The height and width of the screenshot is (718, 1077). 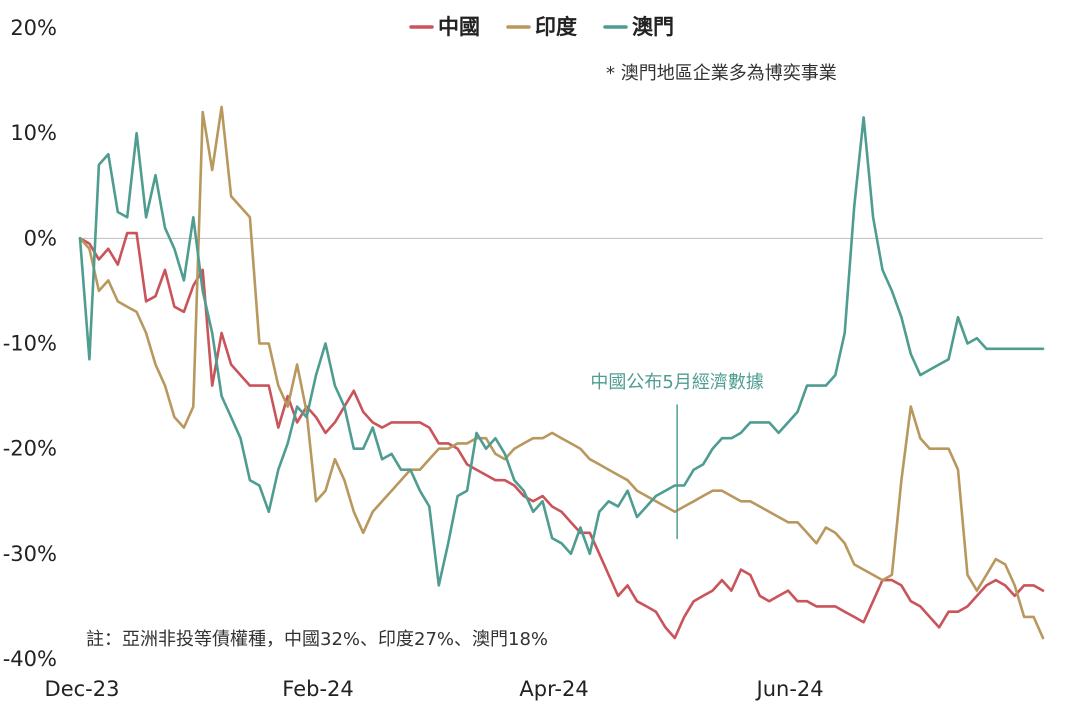 I want to click on y-tick-label: -30%, so click(x=30, y=554).